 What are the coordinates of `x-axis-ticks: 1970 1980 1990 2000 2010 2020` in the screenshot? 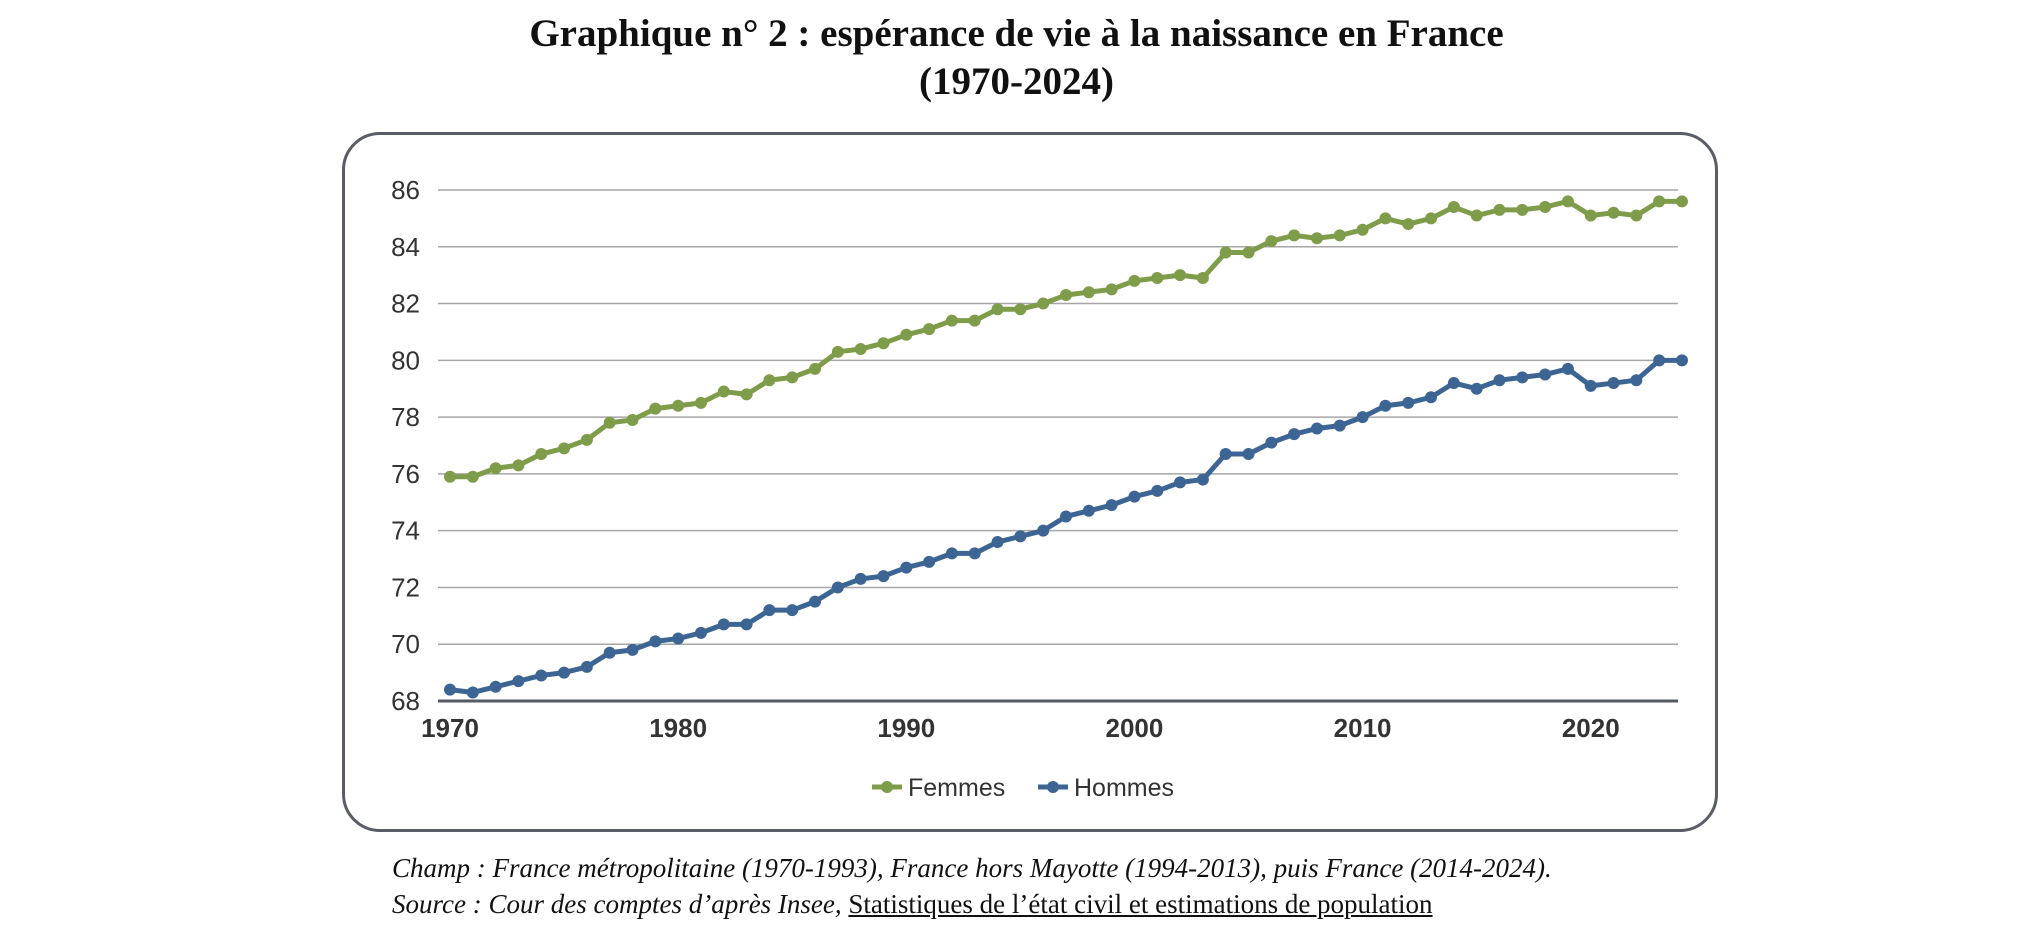 It's located at (1020, 728).